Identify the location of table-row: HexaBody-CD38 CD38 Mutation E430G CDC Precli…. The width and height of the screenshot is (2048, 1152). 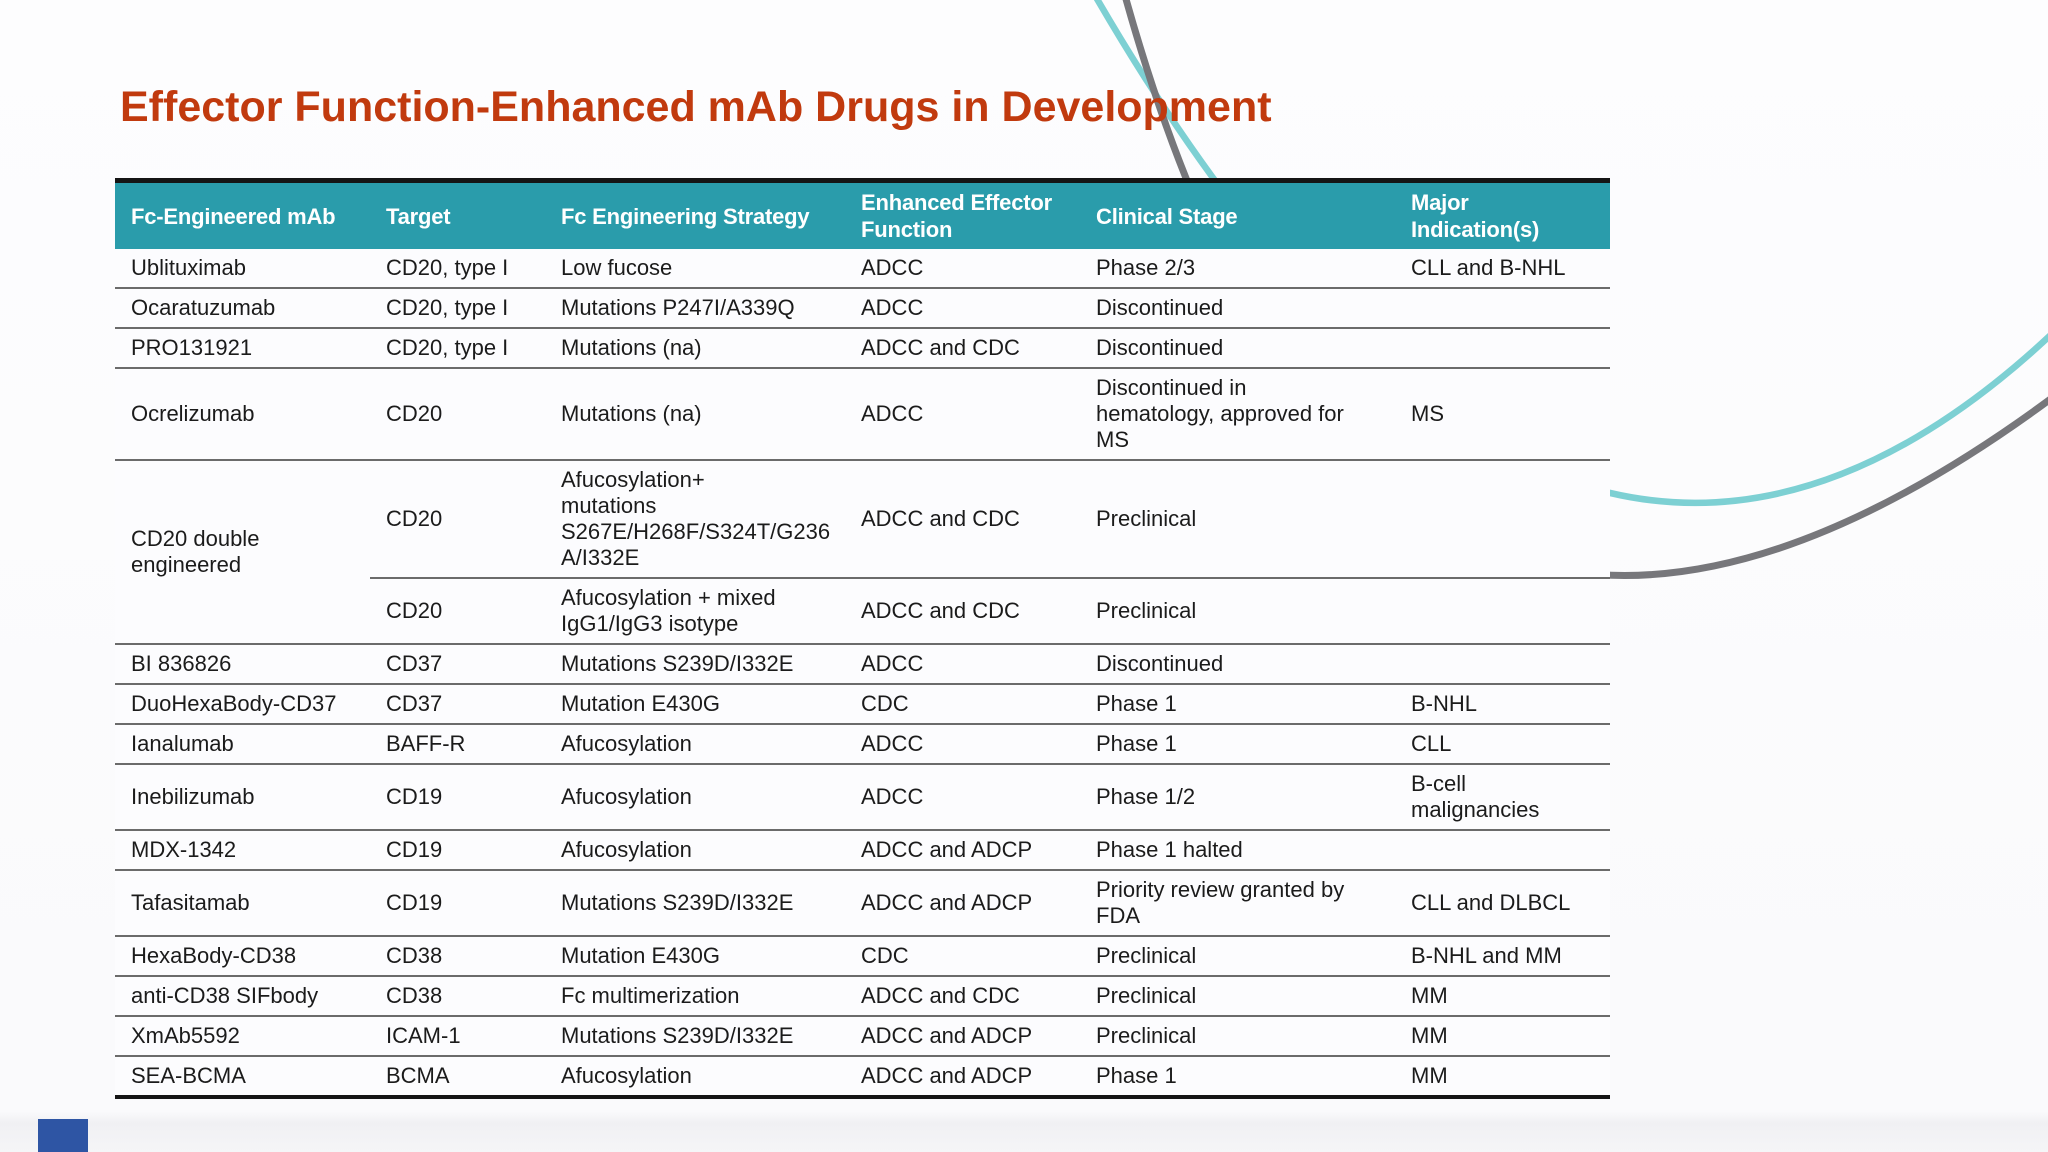
(862, 955).